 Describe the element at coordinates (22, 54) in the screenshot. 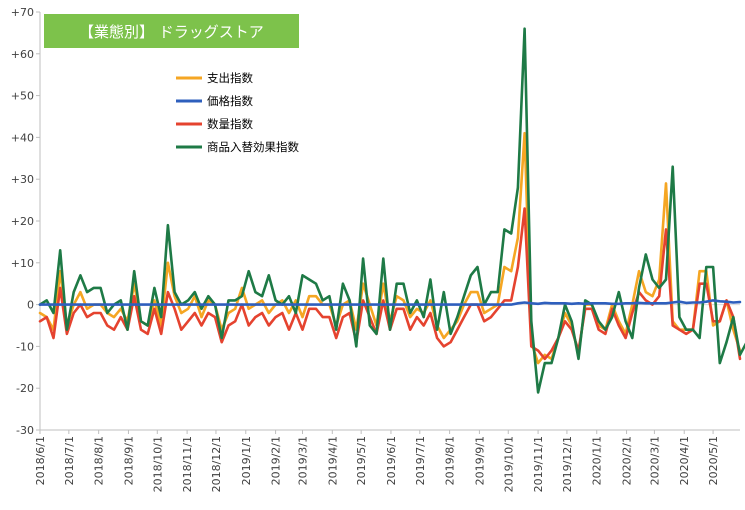

I see `y-tick-label: +60` at that location.